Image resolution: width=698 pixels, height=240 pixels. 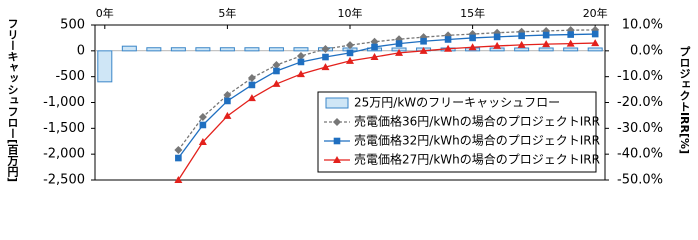 What do you see at coordinates (72, 25) in the screenshot?
I see `y-tick-label: 500` at bounding box center [72, 25].